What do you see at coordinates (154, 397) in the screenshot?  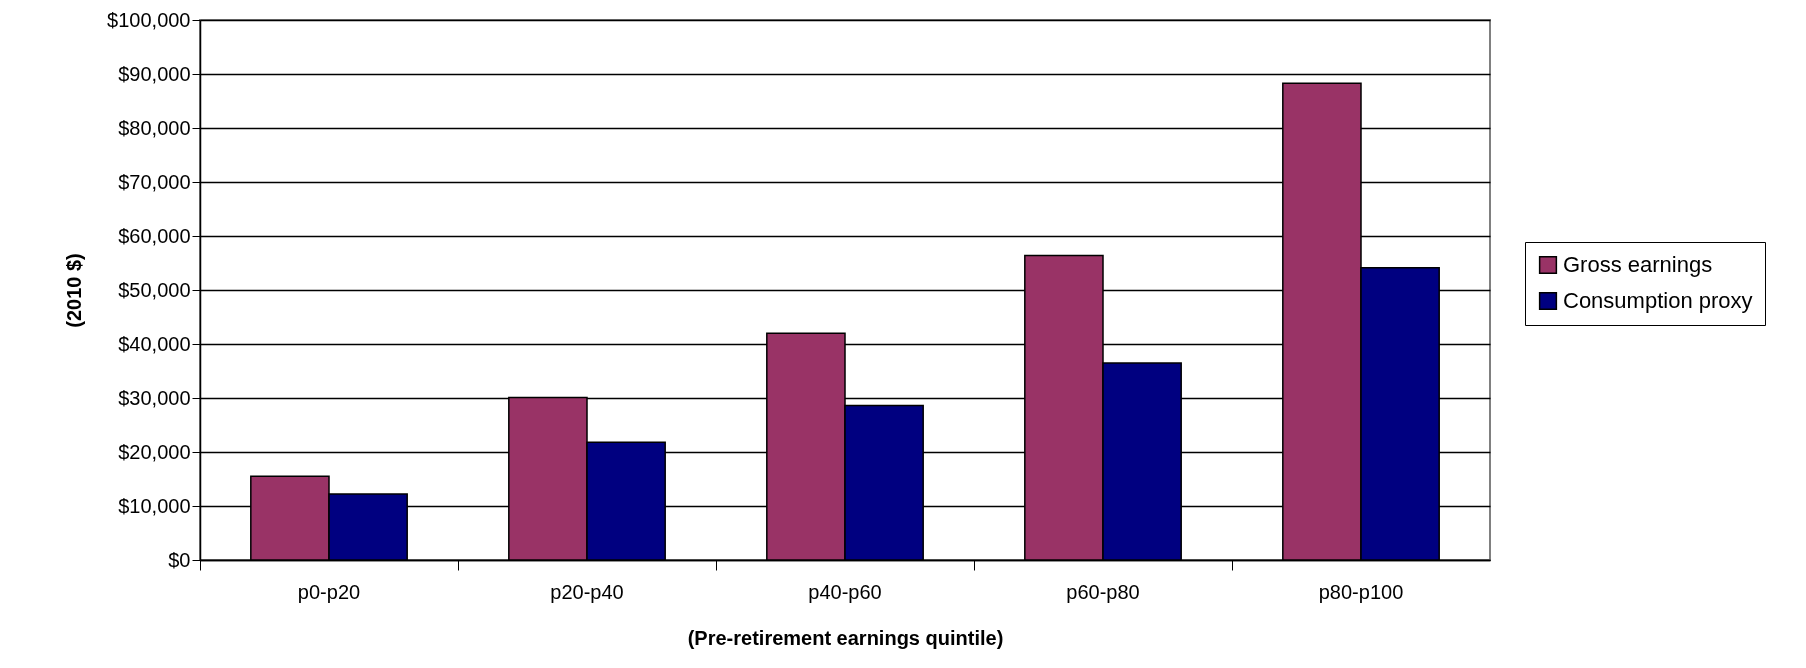 I see `y-tick-label: $30,000` at bounding box center [154, 397].